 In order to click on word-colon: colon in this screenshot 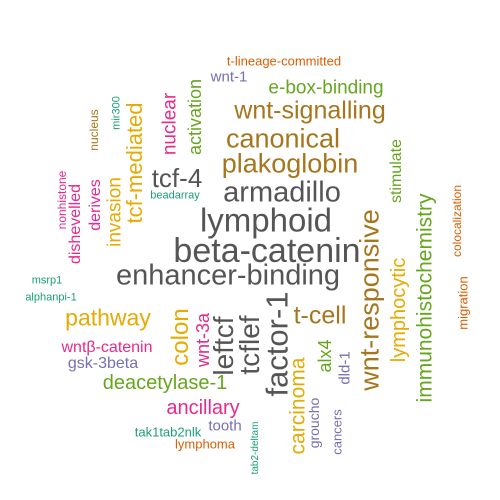, I will do `click(180, 337)`.